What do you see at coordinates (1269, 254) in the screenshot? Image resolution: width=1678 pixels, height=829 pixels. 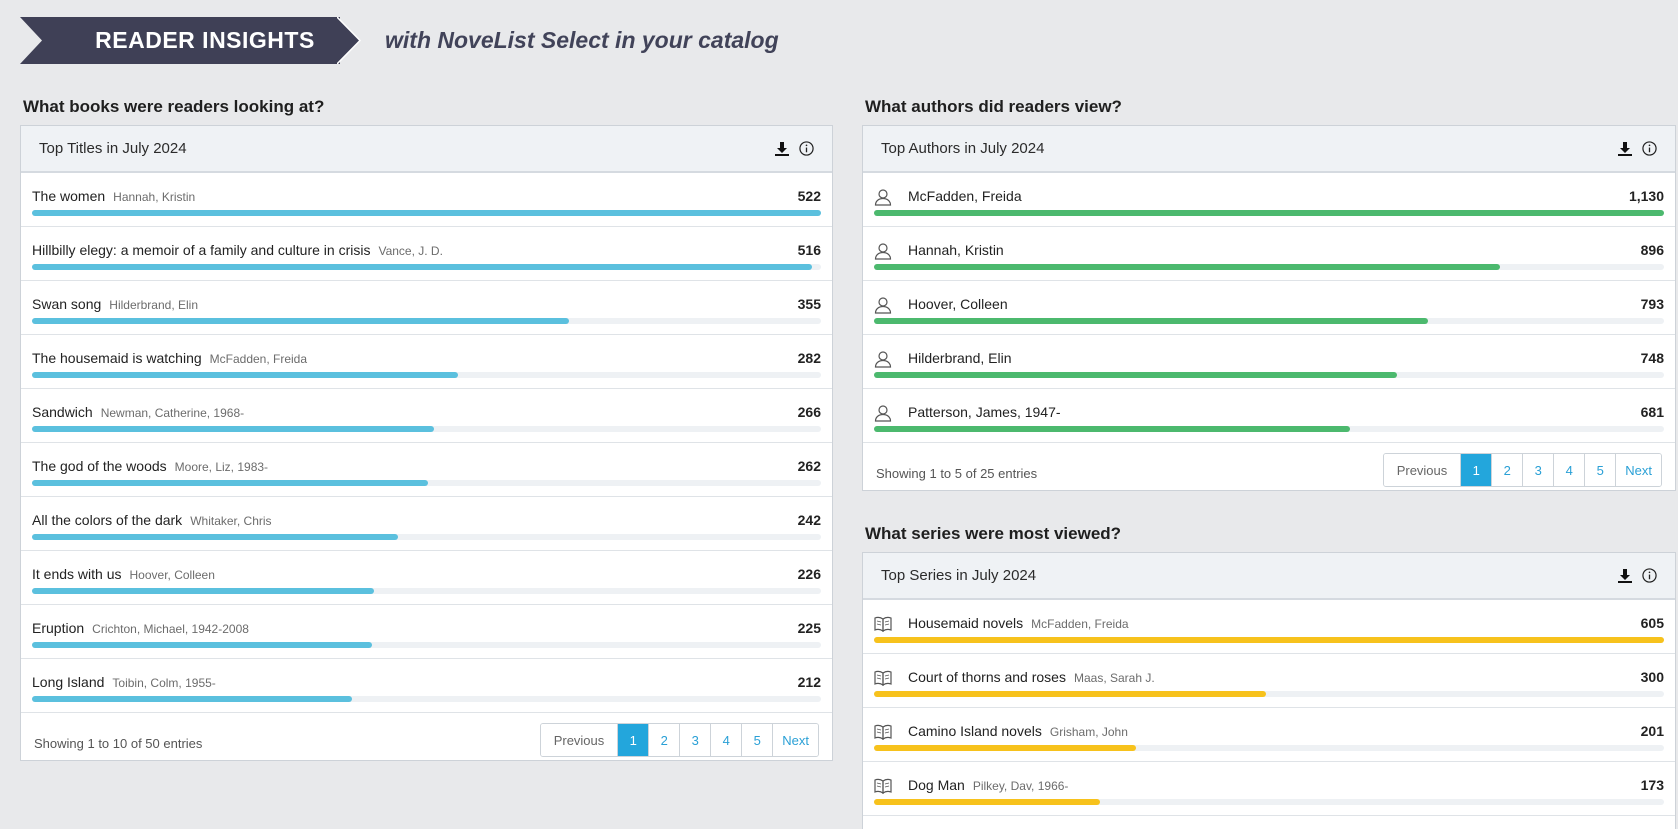 I see `list-row: Hannah, Kristin 896` at bounding box center [1269, 254].